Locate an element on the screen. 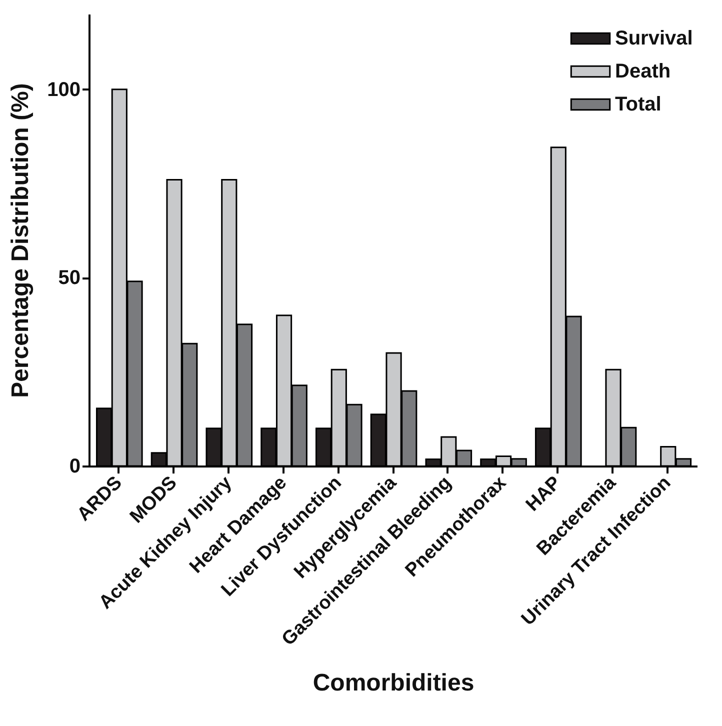  y-tick-label: 100 is located at coordinates (63, 89).